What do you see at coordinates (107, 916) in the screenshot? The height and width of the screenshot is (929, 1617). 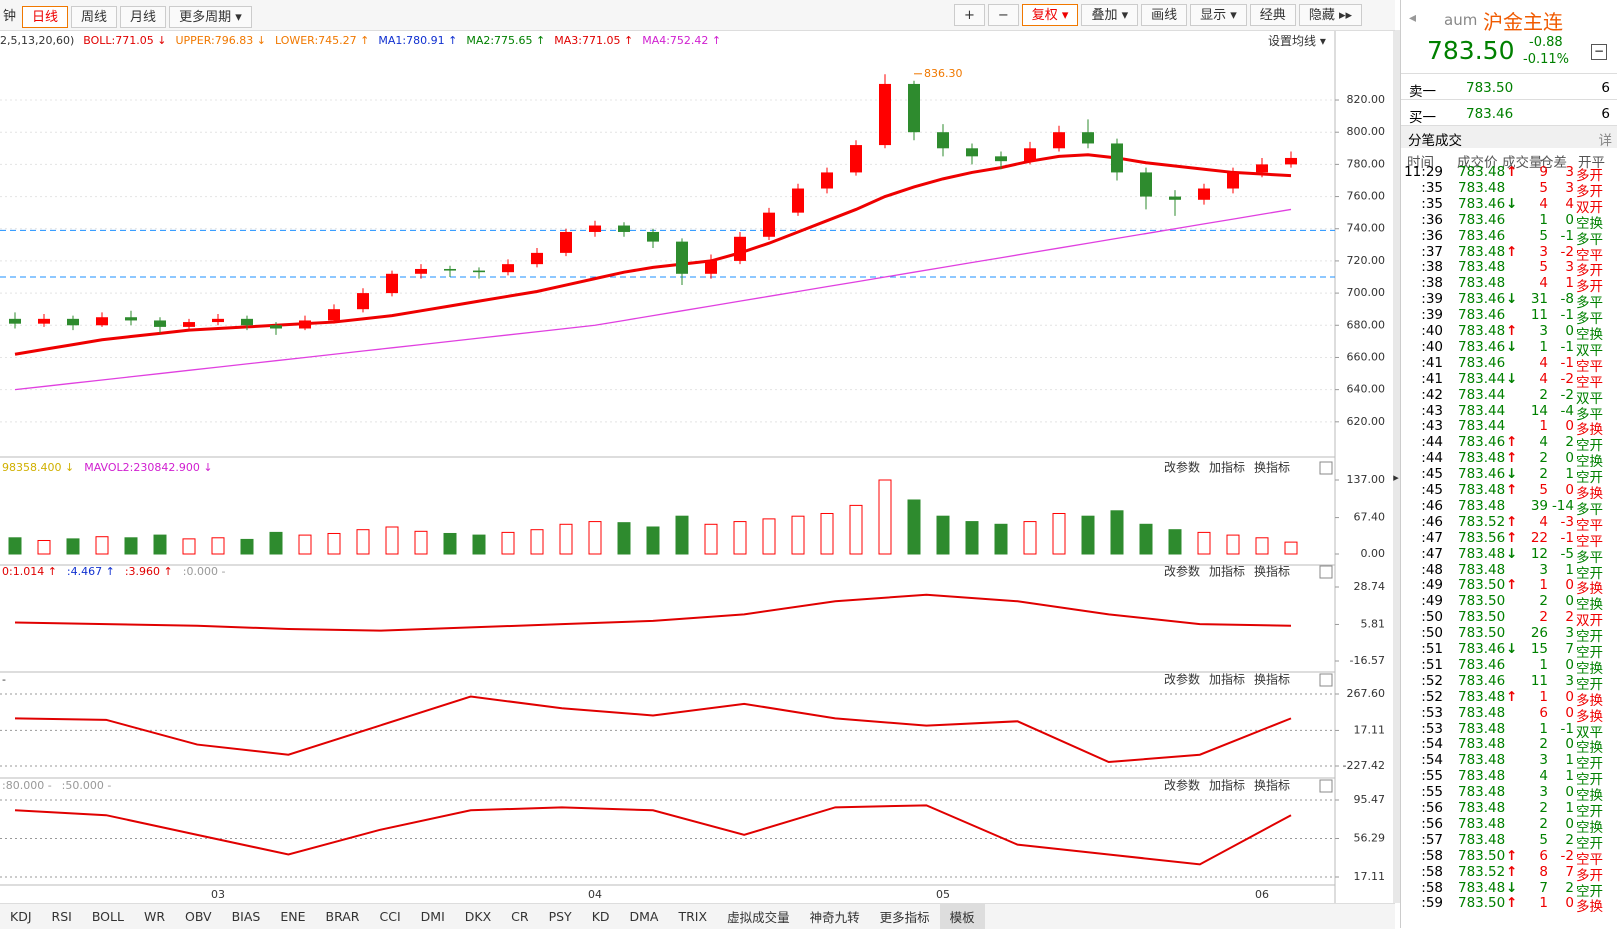 I see `indicator-tab: BOLL` at bounding box center [107, 916].